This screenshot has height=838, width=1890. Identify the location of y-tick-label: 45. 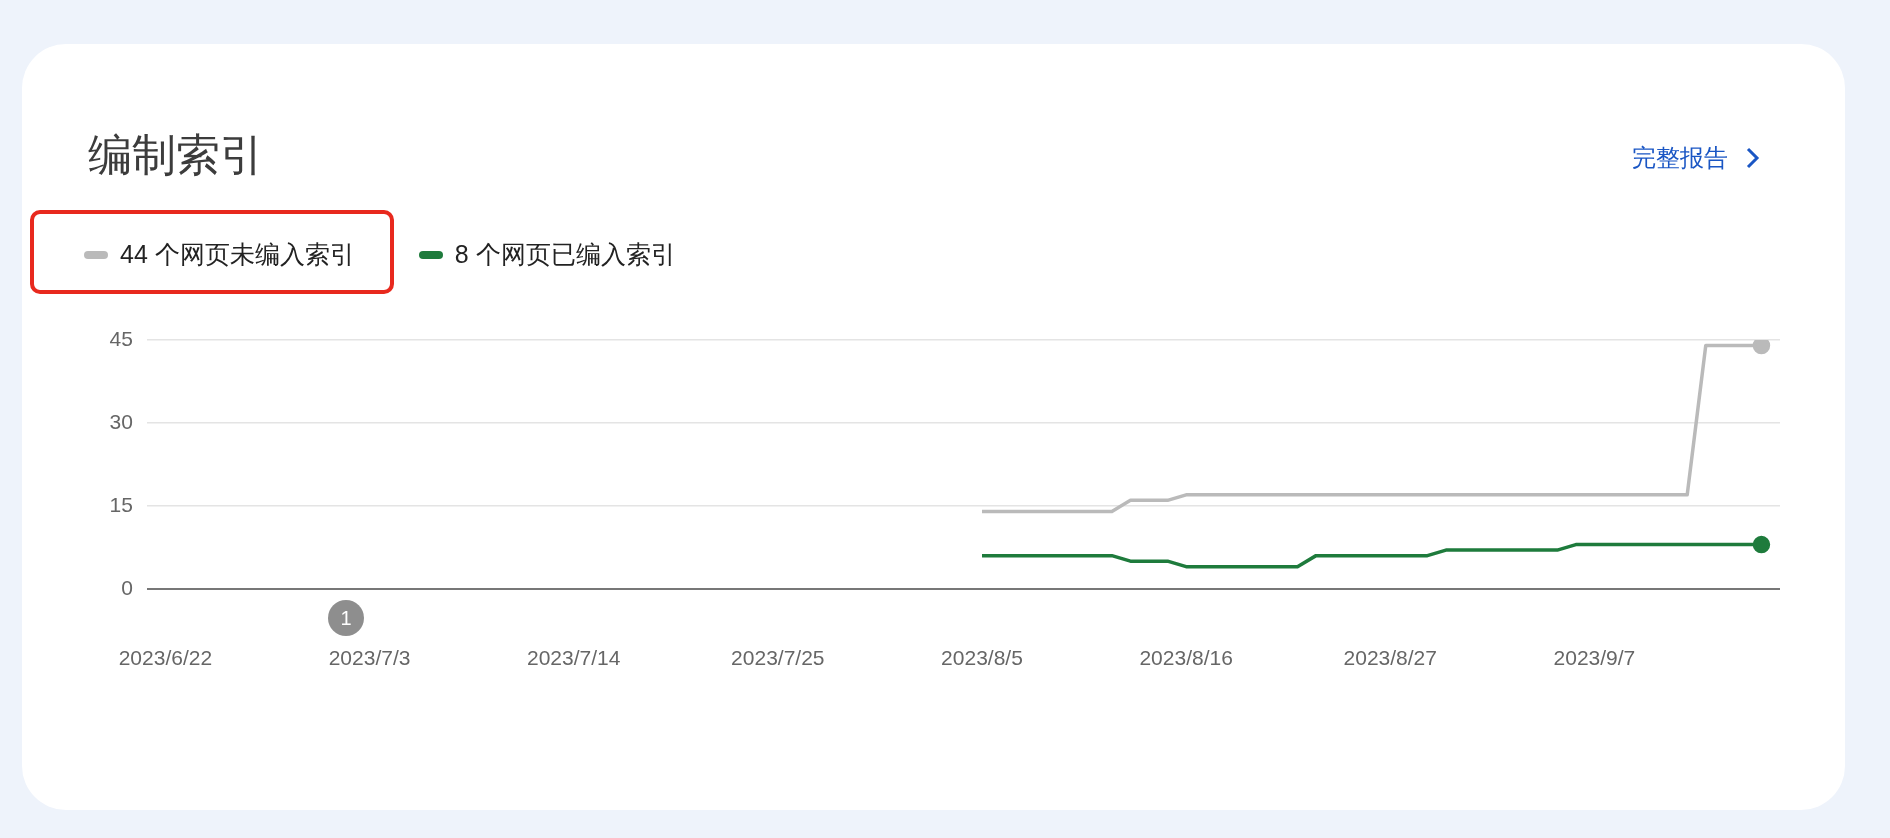
(121, 338).